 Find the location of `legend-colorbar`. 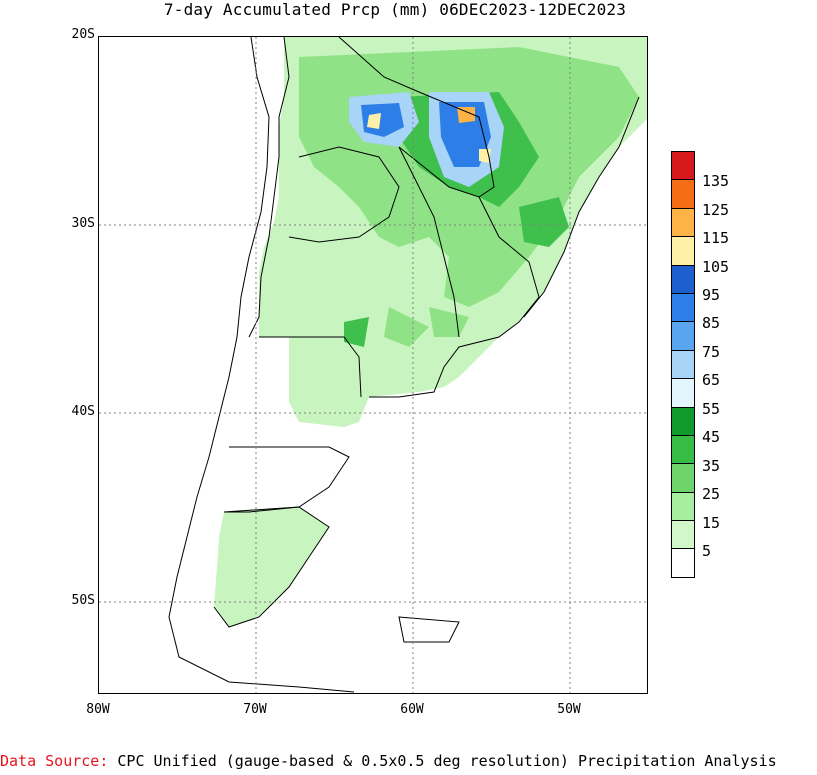

legend-colorbar is located at coordinates (683, 364).